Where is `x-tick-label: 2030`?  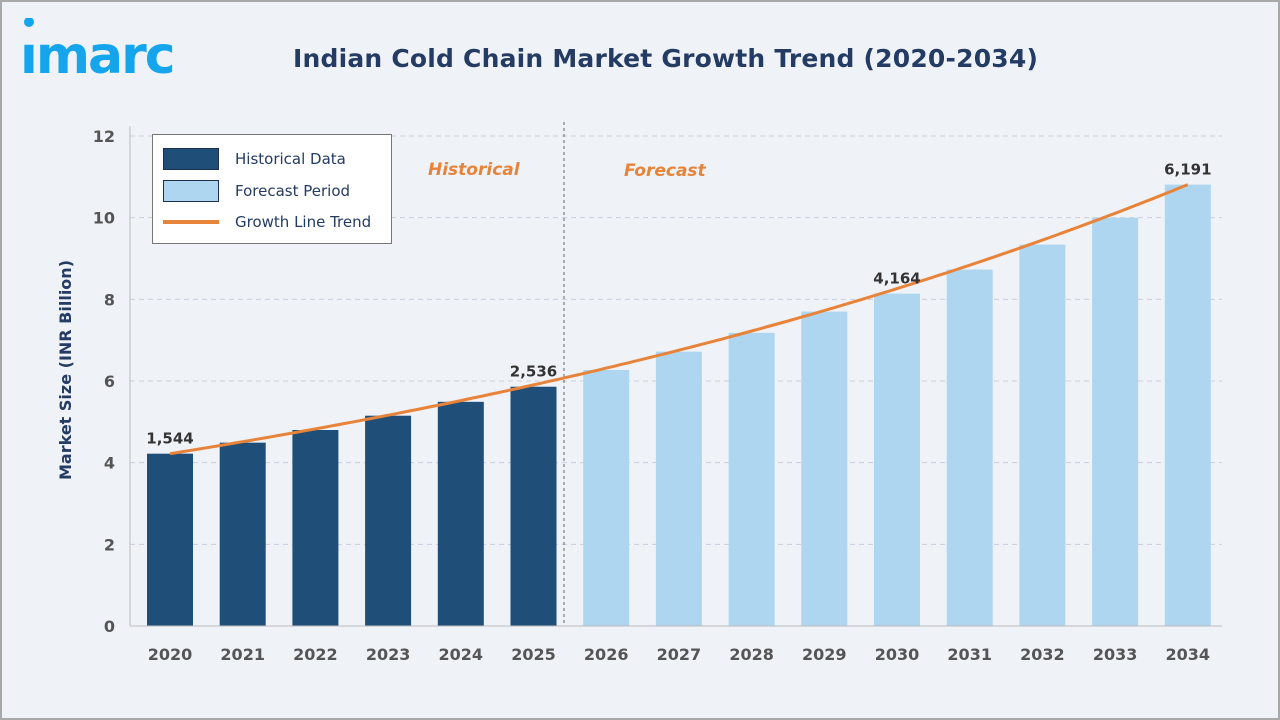
x-tick-label: 2030 is located at coordinates (897, 654).